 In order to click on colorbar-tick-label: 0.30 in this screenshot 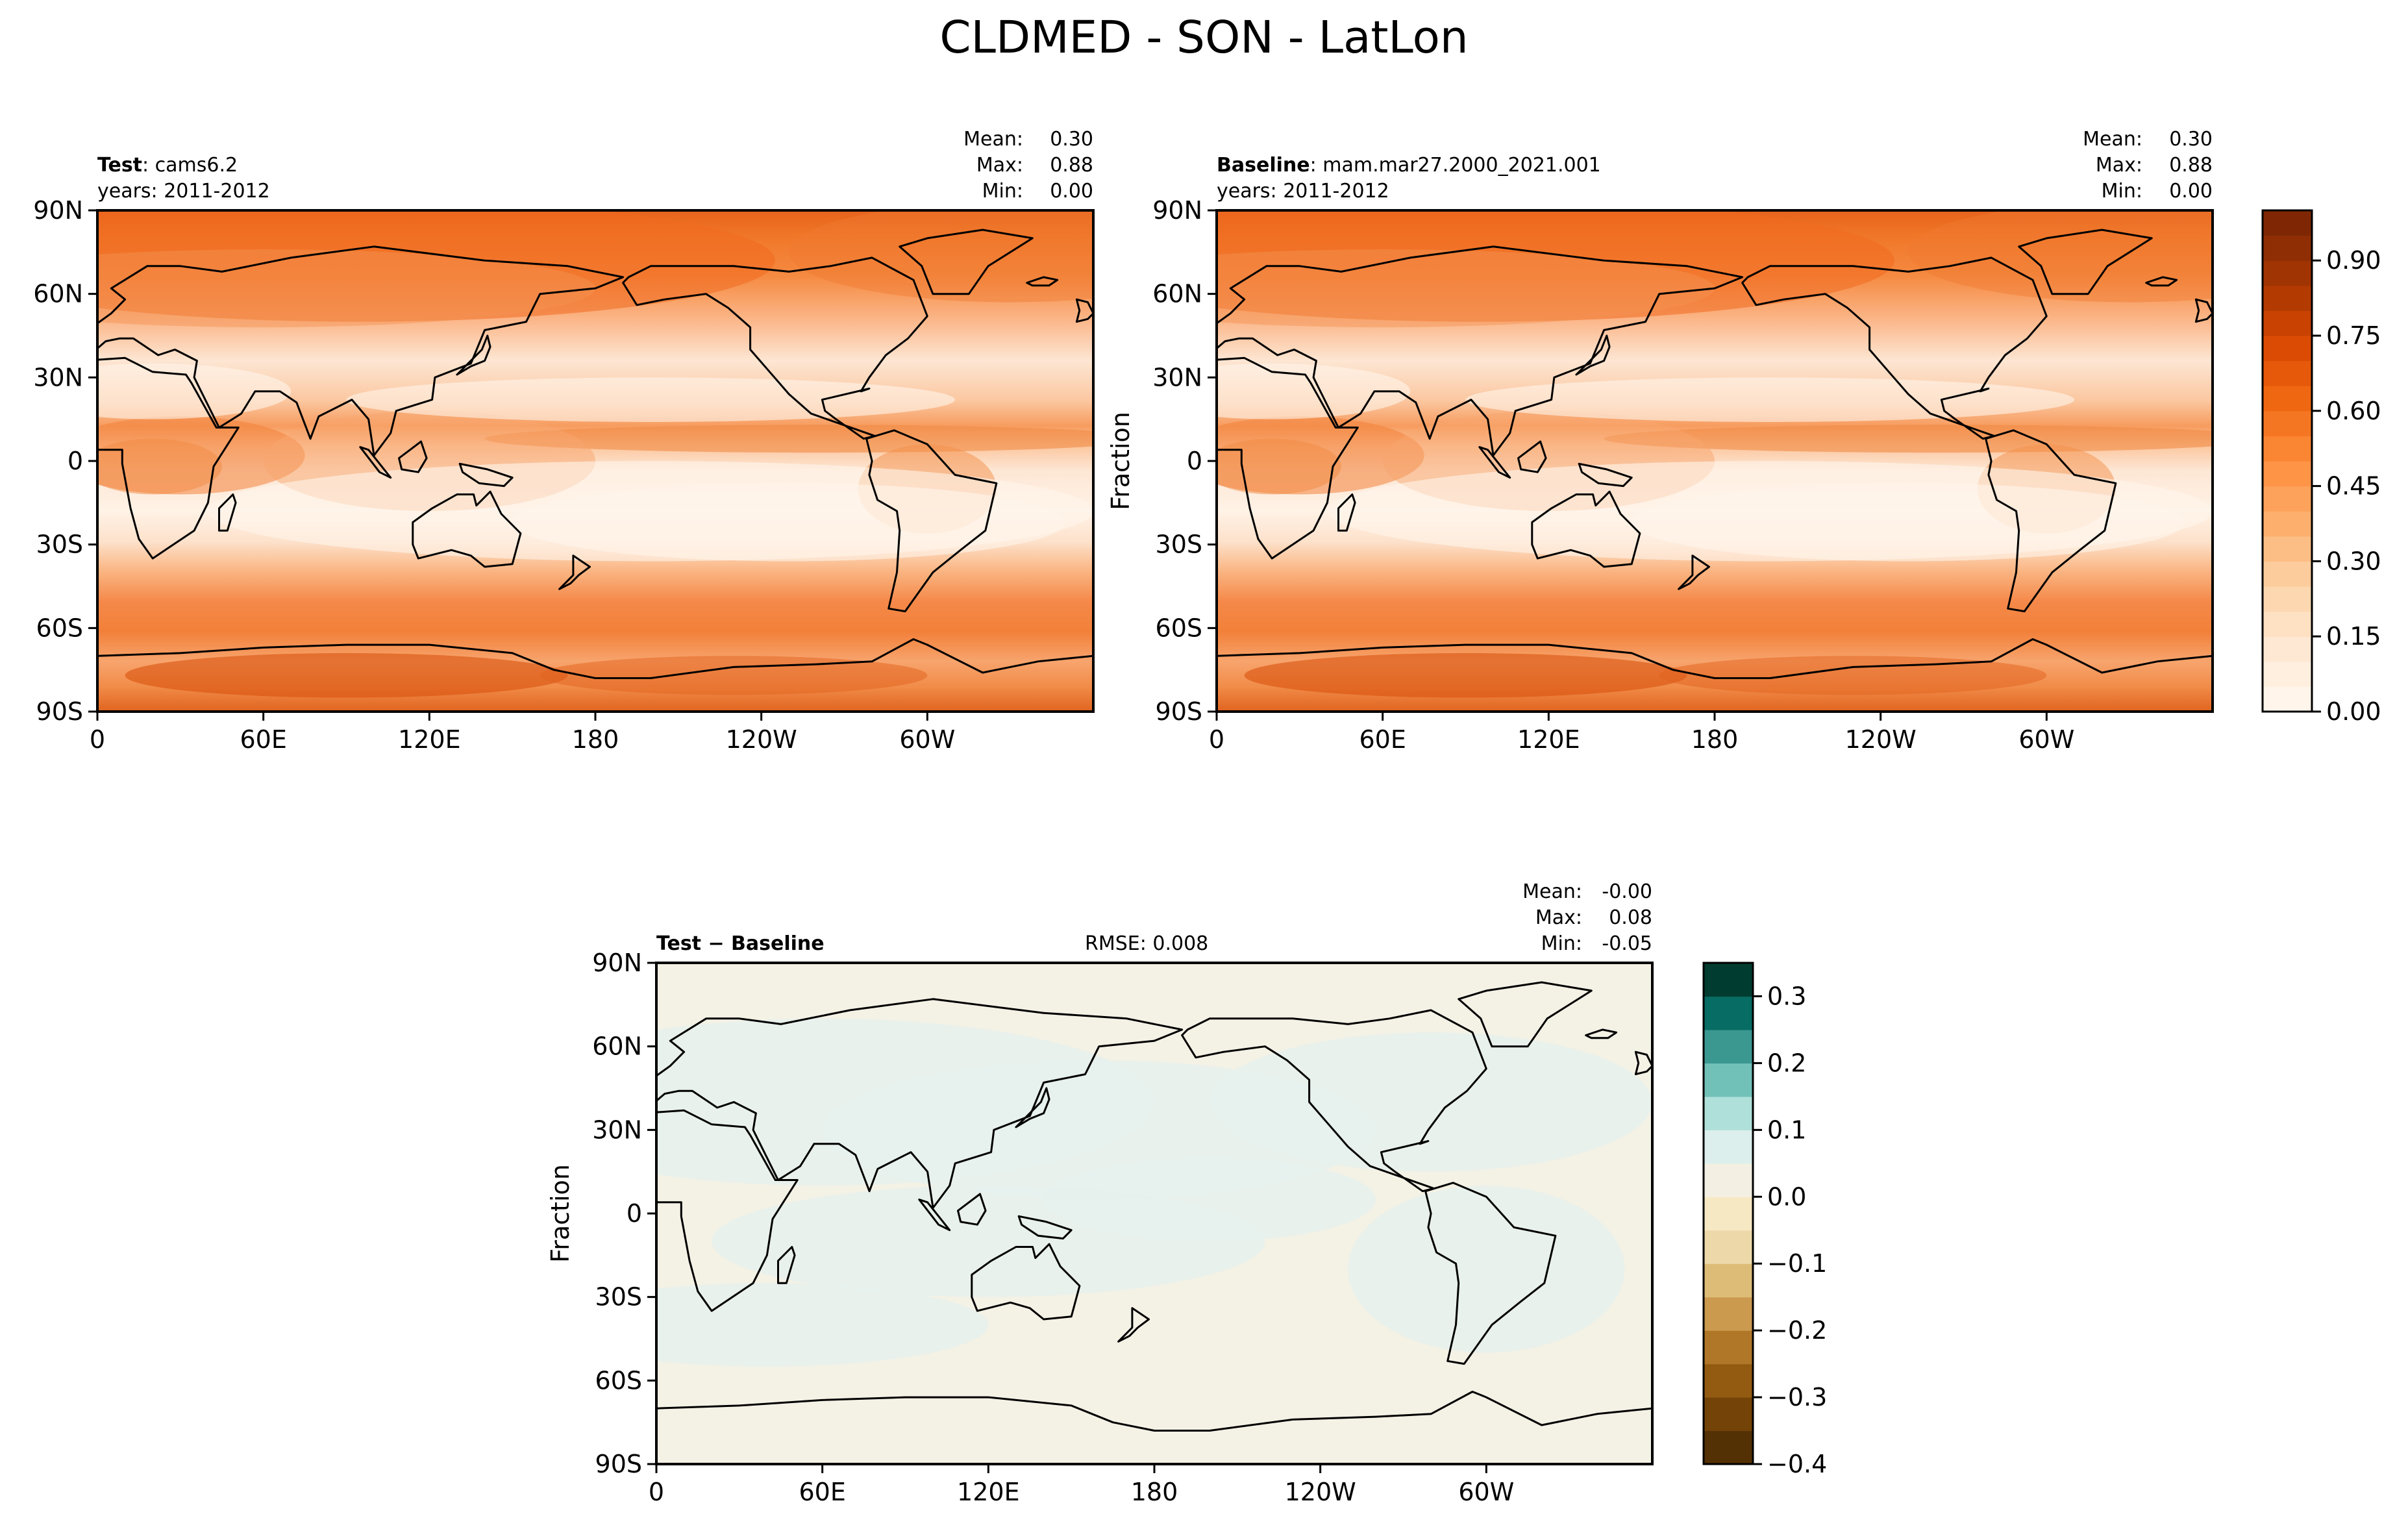, I will do `click(2353, 561)`.